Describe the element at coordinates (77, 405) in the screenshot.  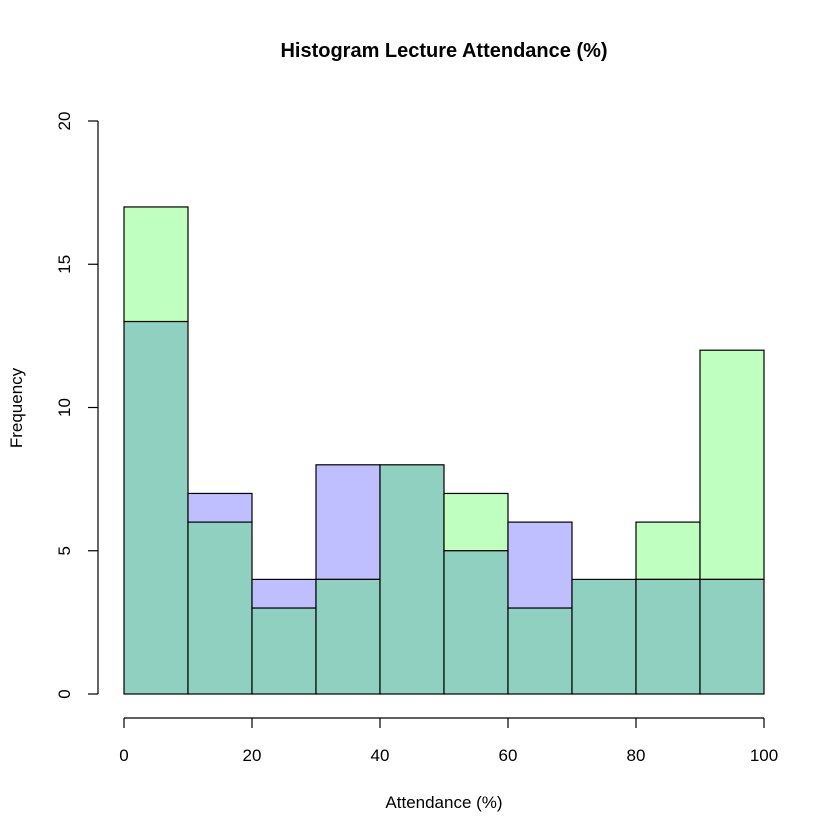
I see `y-axis: 0 5 10 15 20` at that location.